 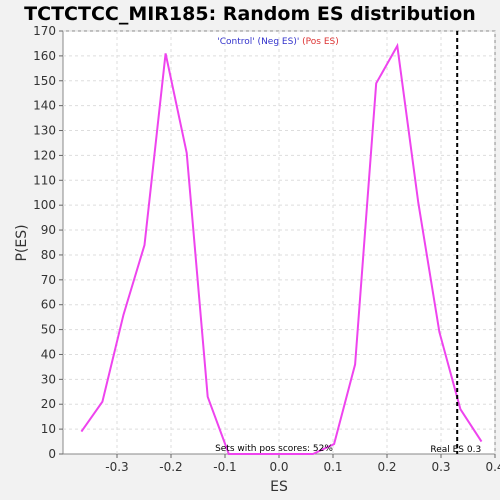 What do you see at coordinates (455, 450) in the screenshot?
I see `real-es-label: Real ES 0.3` at bounding box center [455, 450].